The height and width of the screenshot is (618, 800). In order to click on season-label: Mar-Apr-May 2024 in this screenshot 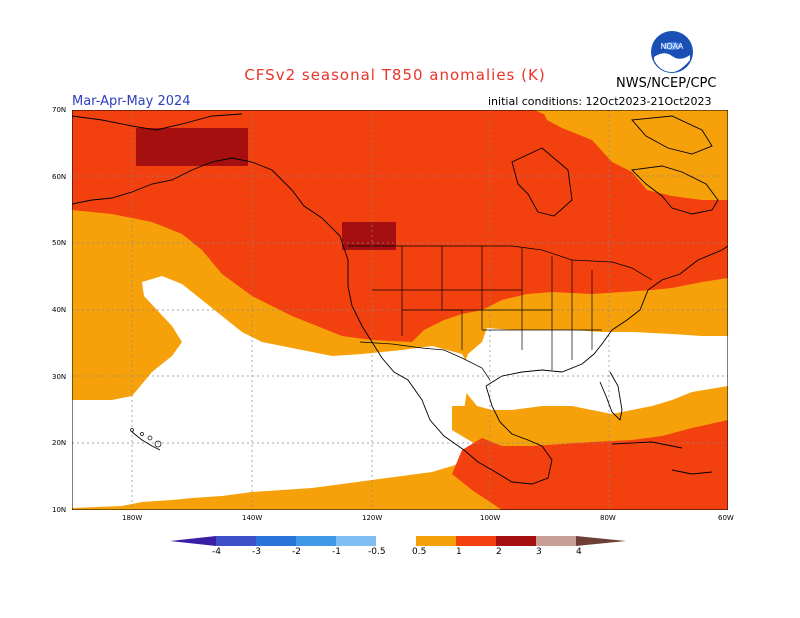, I will do `click(131, 101)`.